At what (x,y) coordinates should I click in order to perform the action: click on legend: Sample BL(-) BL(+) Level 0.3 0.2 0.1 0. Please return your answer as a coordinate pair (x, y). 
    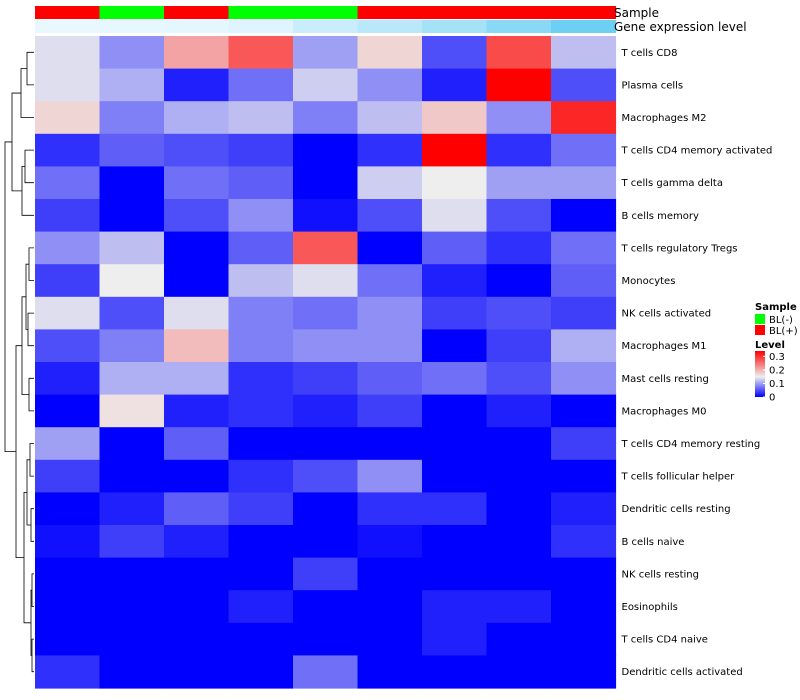
    Looking at the image, I should click on (776, 353).